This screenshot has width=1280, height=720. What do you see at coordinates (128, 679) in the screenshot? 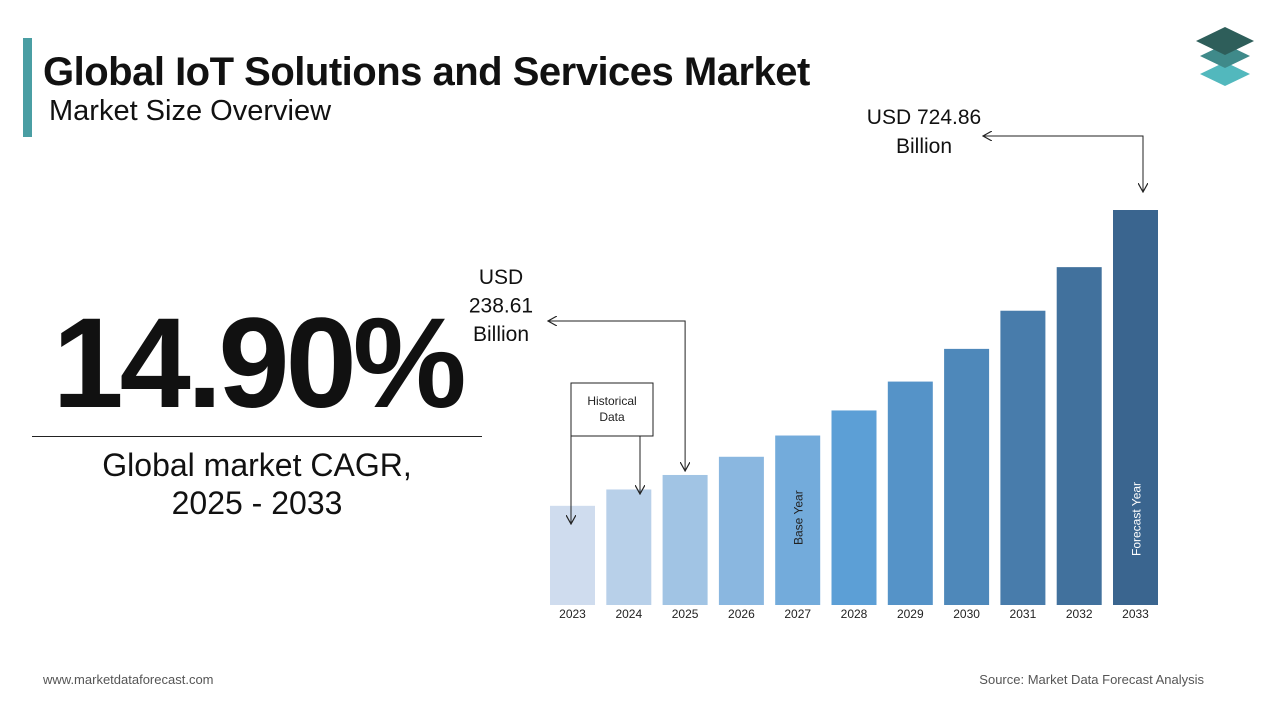
I see `footer-website: www.marketdataforecast.com` at bounding box center [128, 679].